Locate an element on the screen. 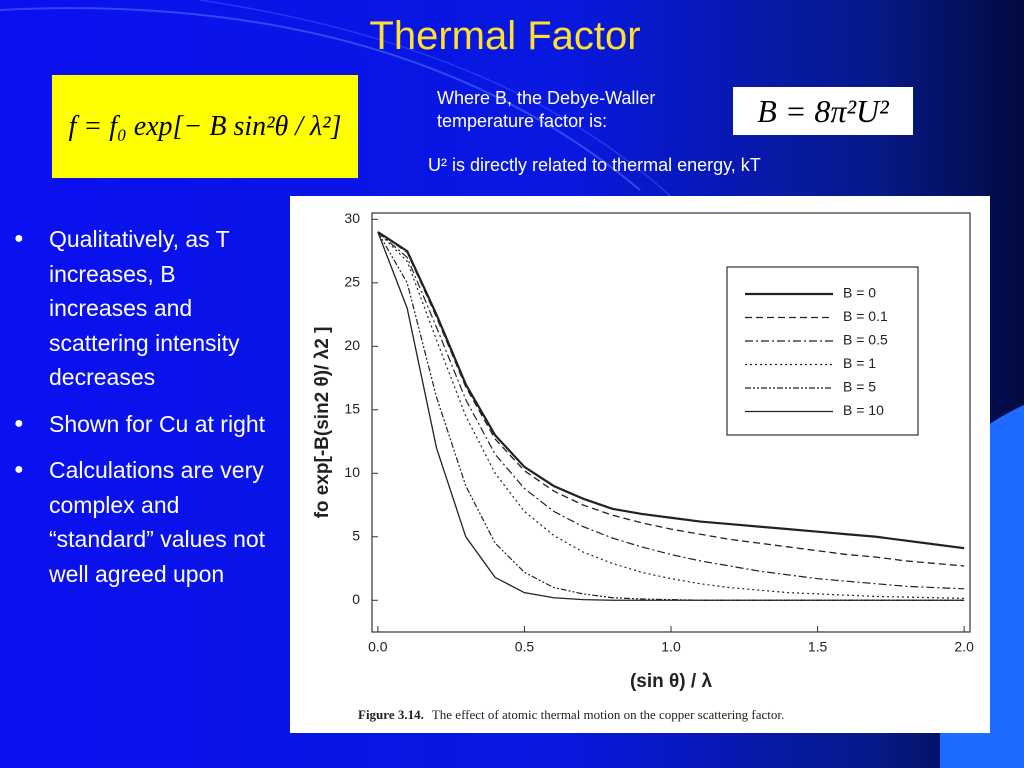  legend-label: B = 1 is located at coordinates (859, 363).